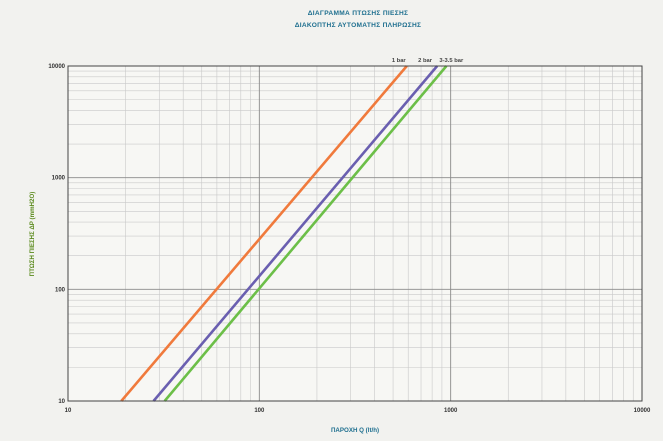 The image size is (663, 441). I want to click on series-labels: 1 bar 2 bar 3-3.5 bar, so click(428, 61).